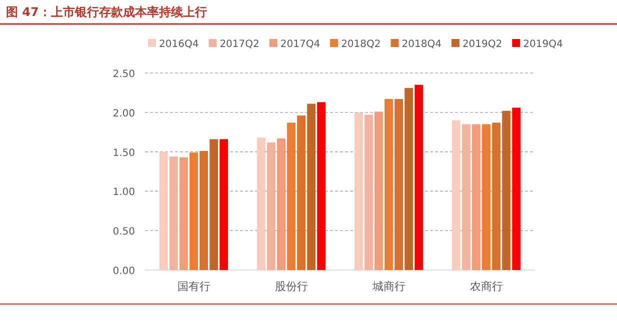  I want to click on x-tick-label: 城商行, so click(388, 286).